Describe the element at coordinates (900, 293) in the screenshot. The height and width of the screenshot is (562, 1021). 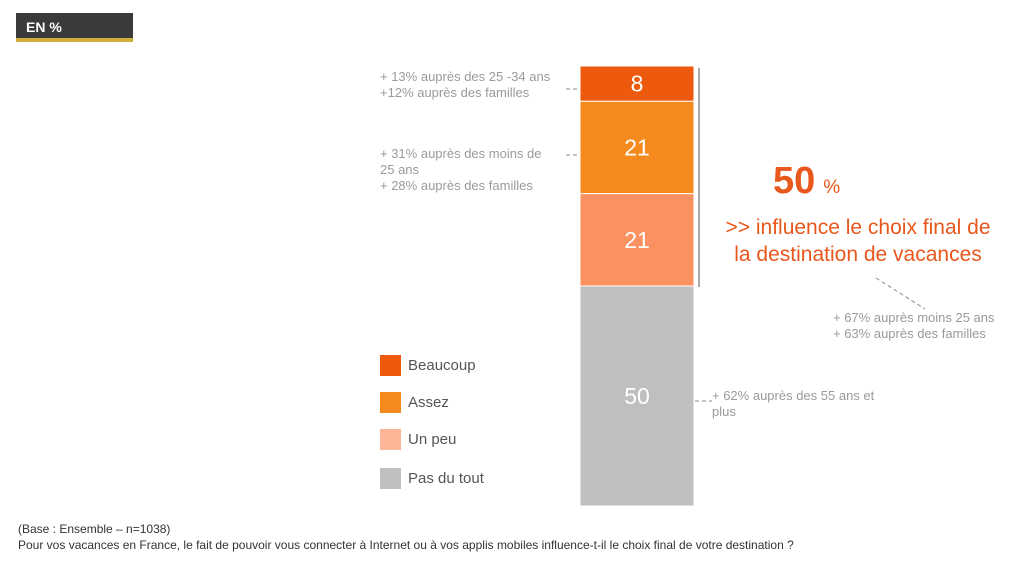
I see `connector-highlight` at that location.